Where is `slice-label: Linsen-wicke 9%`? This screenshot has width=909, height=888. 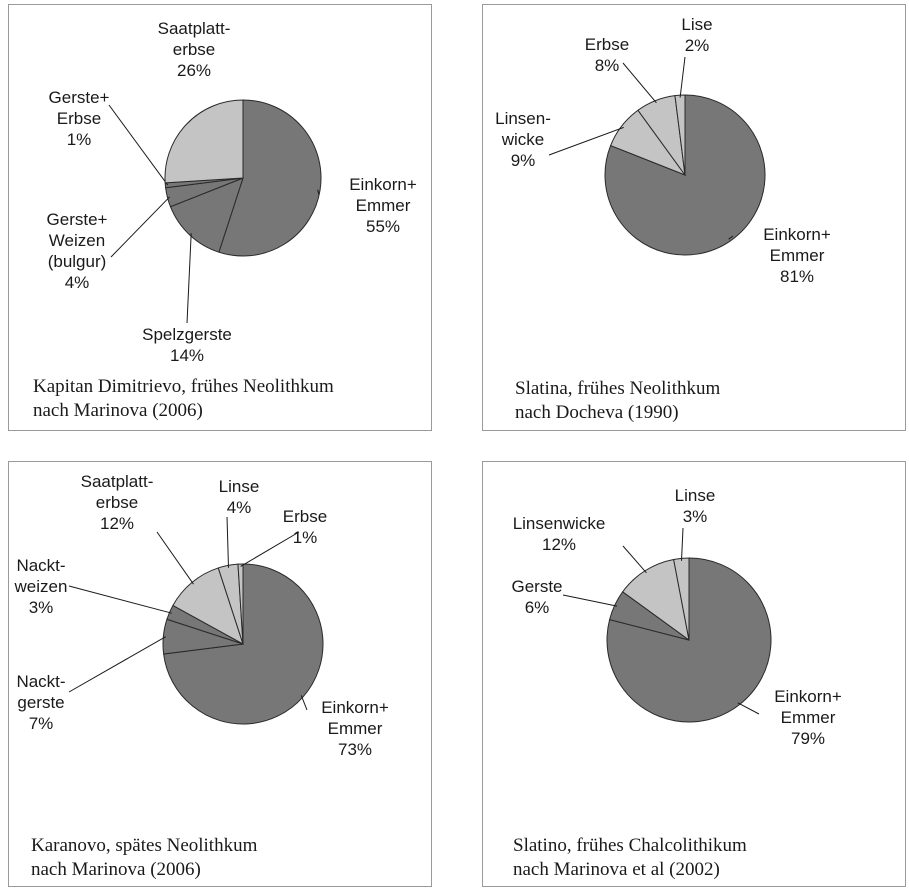
slice-label: Linsen-wicke 9% is located at coordinates (523, 139).